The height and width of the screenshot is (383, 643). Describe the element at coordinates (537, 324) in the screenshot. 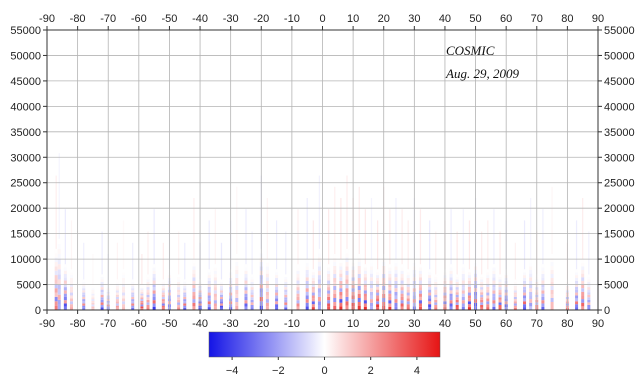

I see `x-tick-label-bottom: 70` at that location.